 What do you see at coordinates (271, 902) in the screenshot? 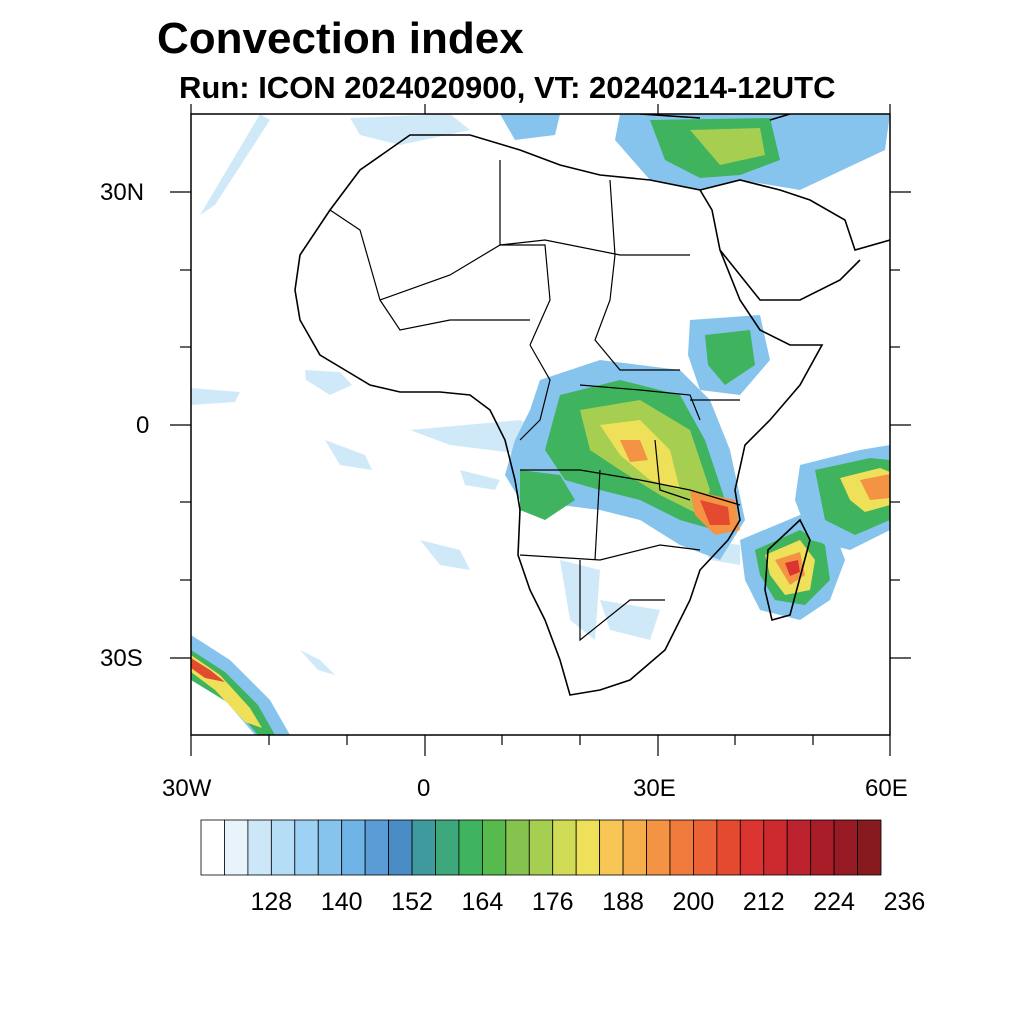
I see `colorbar-tick-label: 128` at bounding box center [271, 902].